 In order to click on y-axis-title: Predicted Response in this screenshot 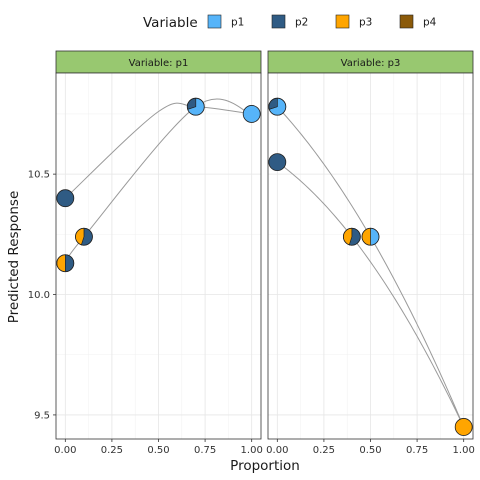, I will do `click(14, 257)`.